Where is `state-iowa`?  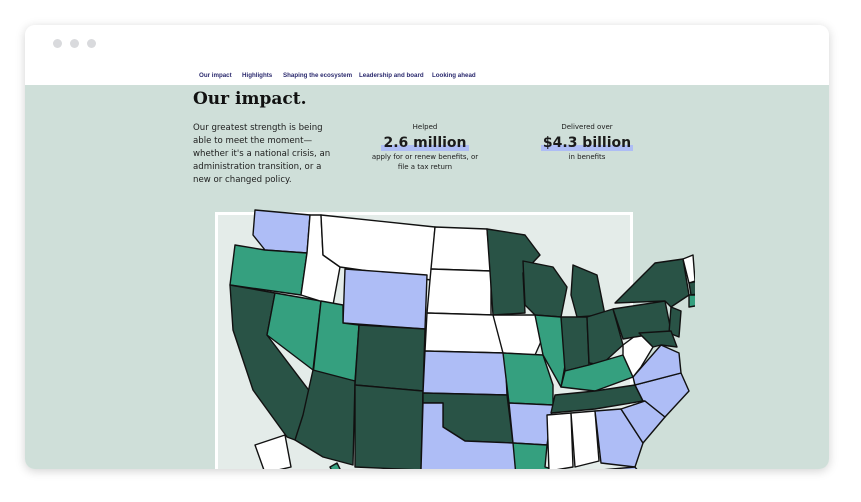
state-iowa is located at coordinates (518, 335).